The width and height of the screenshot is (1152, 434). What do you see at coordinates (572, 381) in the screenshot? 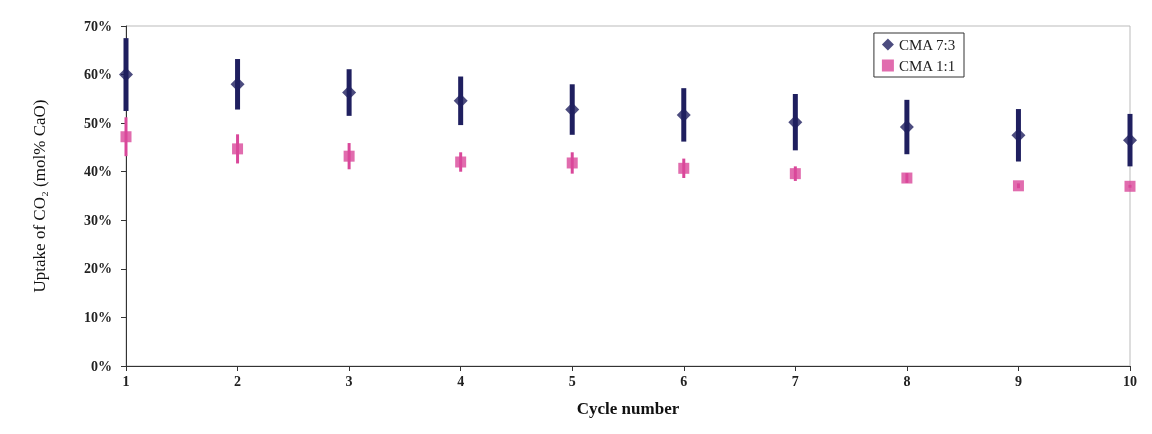
I see `x-tick-label: 5` at bounding box center [572, 381].